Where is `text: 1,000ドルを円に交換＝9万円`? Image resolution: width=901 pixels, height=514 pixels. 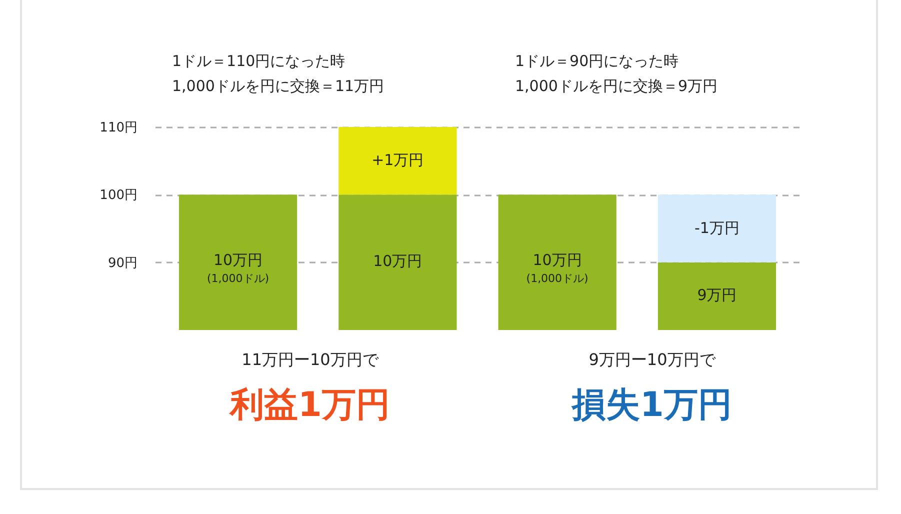 text: 1,000ドルを円に交換＝9万円 is located at coordinates (616, 86).